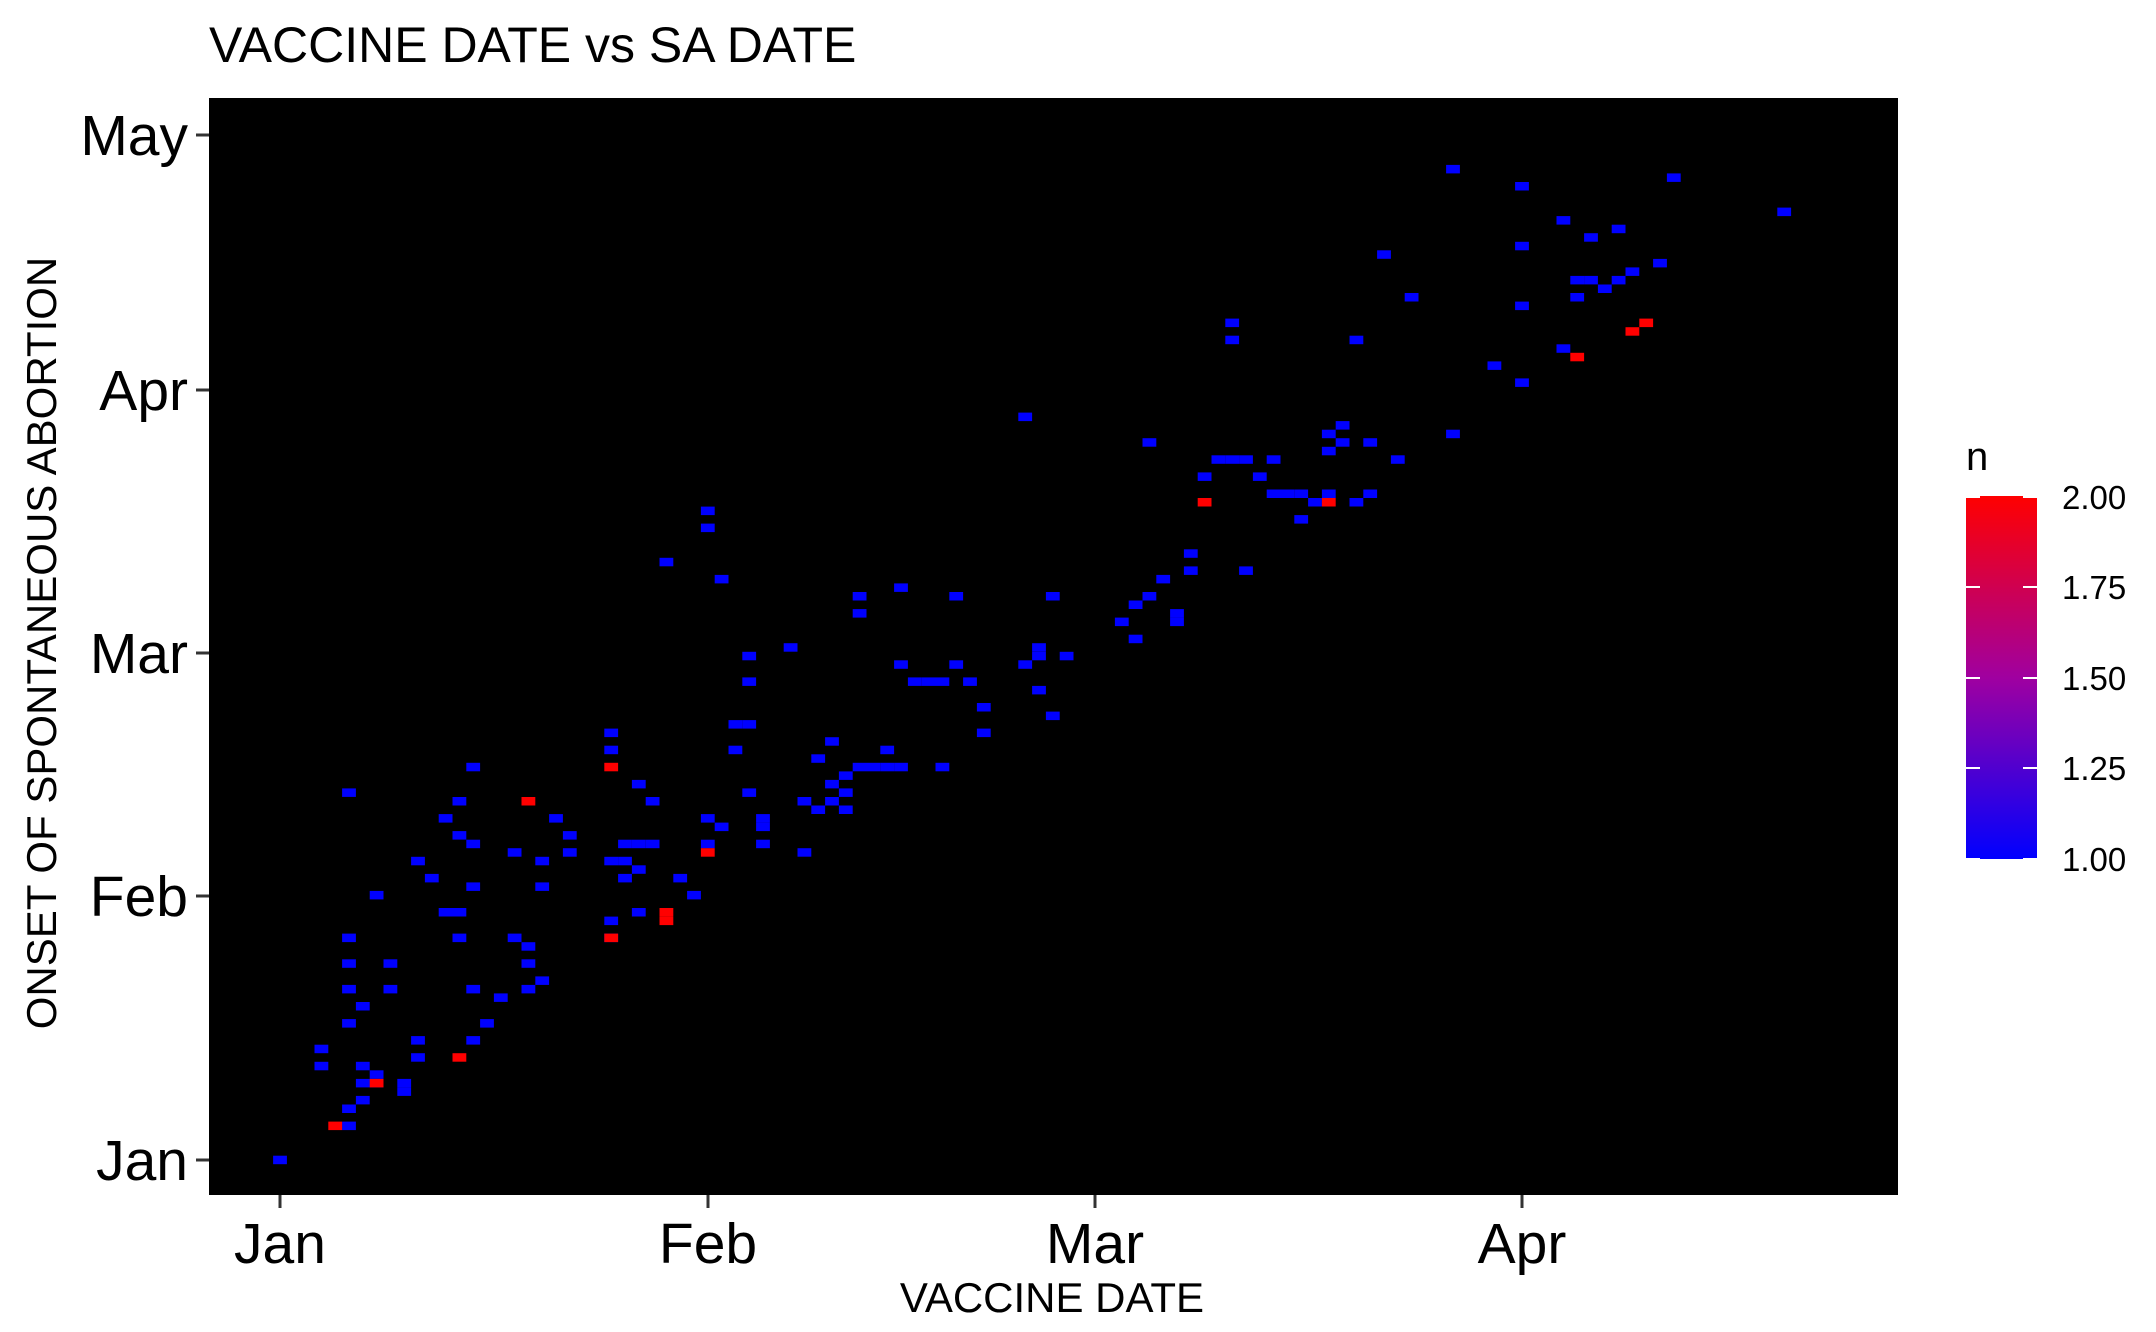 The height and width of the screenshot is (1332, 2156). I want to click on legend-title: n, so click(1977, 457).